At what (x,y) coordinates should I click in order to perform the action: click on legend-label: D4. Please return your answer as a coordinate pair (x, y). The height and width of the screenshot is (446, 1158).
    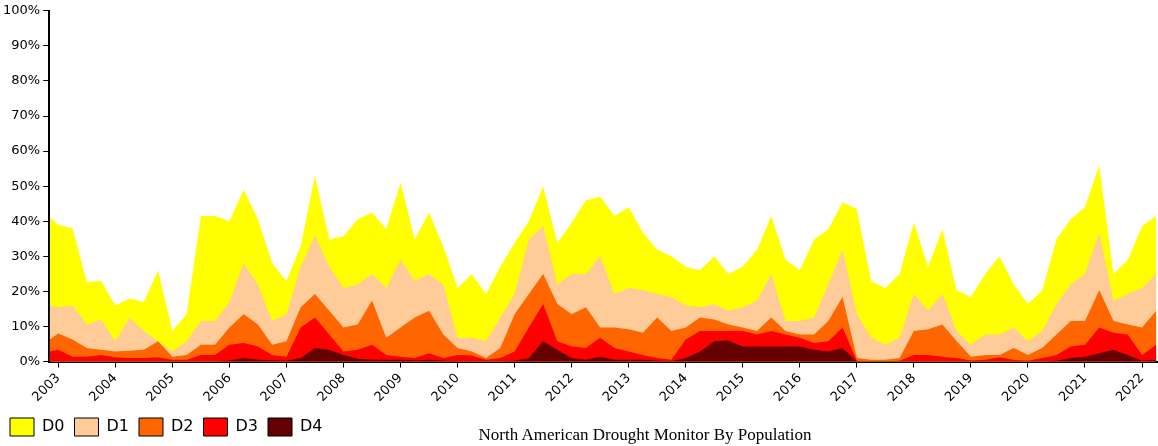
    Looking at the image, I should click on (311, 426).